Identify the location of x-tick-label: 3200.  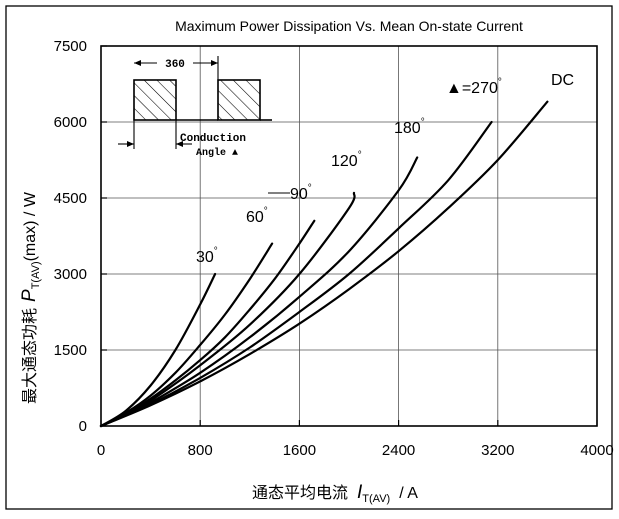
(497, 450).